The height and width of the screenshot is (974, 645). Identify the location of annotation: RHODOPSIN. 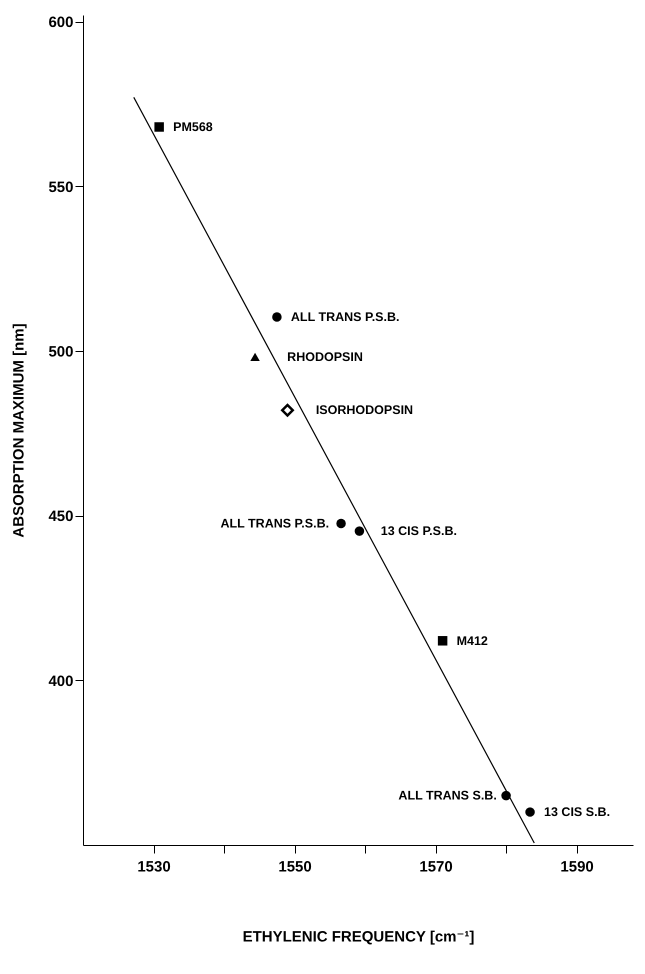
(325, 357).